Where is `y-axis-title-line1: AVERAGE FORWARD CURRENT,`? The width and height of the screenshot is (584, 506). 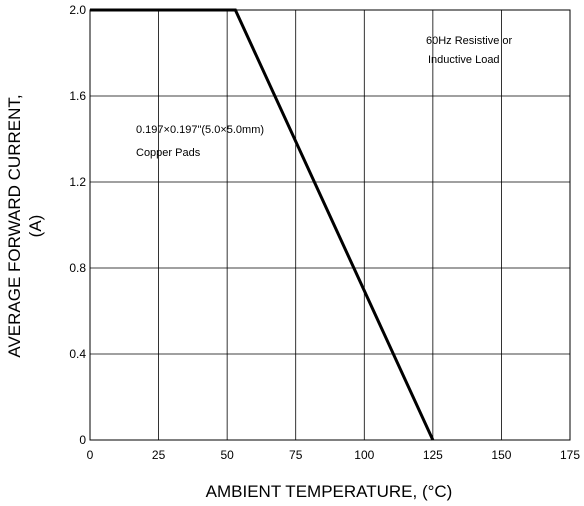
y-axis-title-line1: AVERAGE FORWARD CURRENT, is located at coordinates (14, 225).